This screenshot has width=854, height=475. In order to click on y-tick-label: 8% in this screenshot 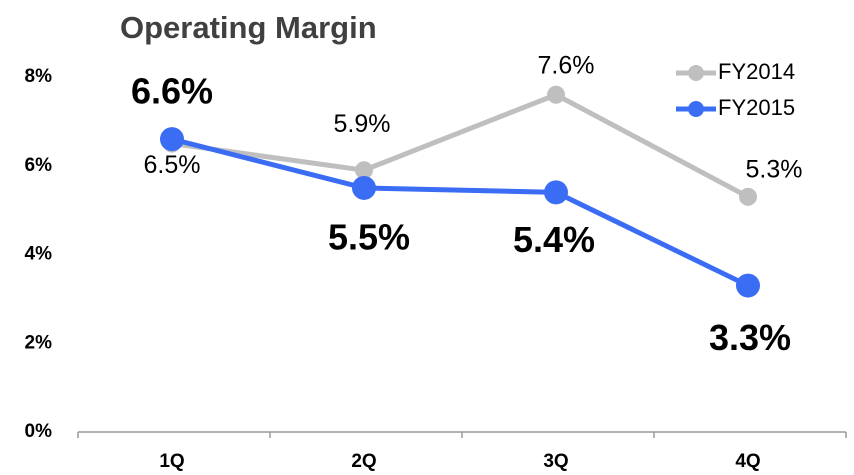, I will do `click(39, 76)`.